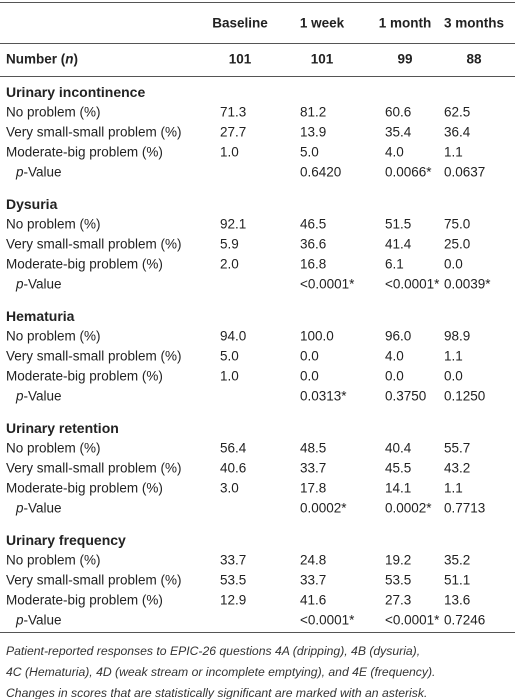 The width and height of the screenshot is (515, 699). I want to click on cell-value: 13.9, so click(313, 132).